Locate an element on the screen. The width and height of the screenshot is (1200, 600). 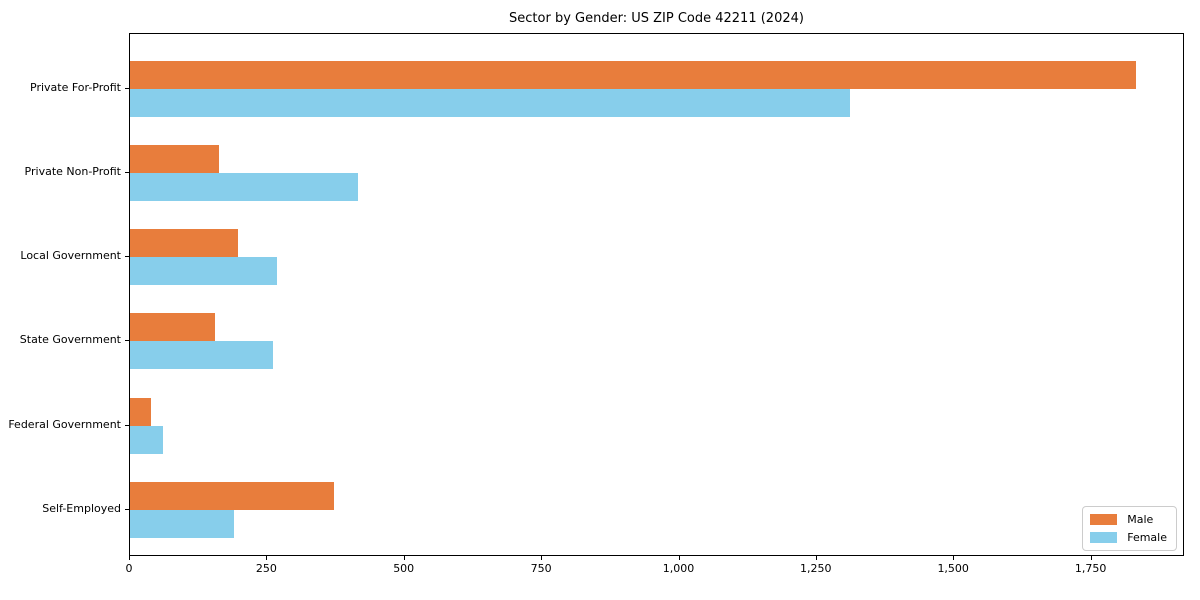
legend-item-male: Male is located at coordinates (1128, 519).